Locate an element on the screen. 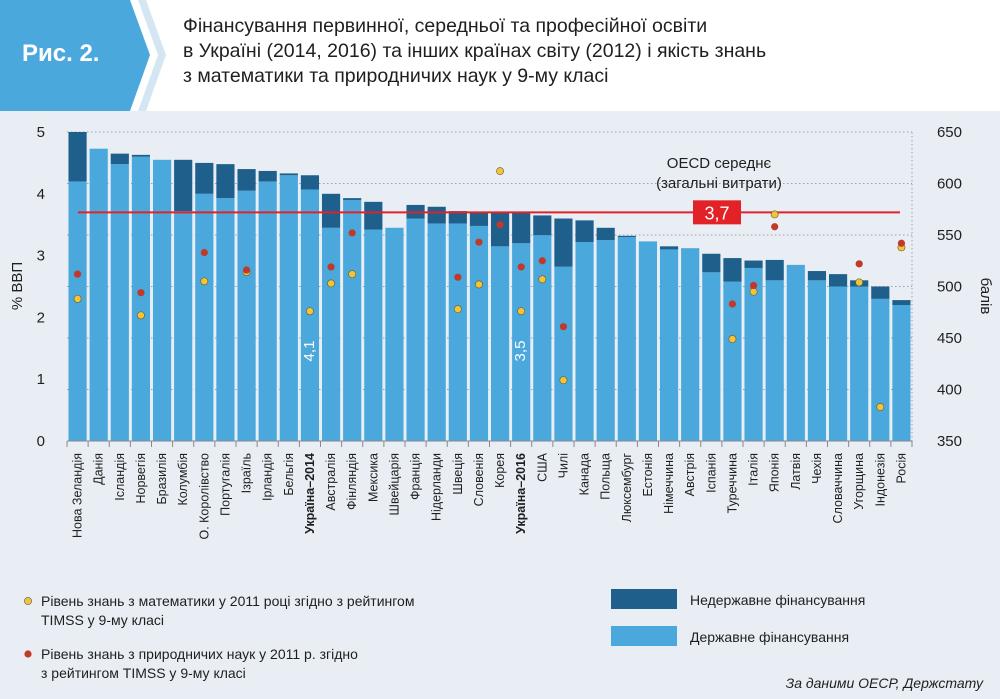  bar-annotation: 4,1 is located at coordinates (309, 351).